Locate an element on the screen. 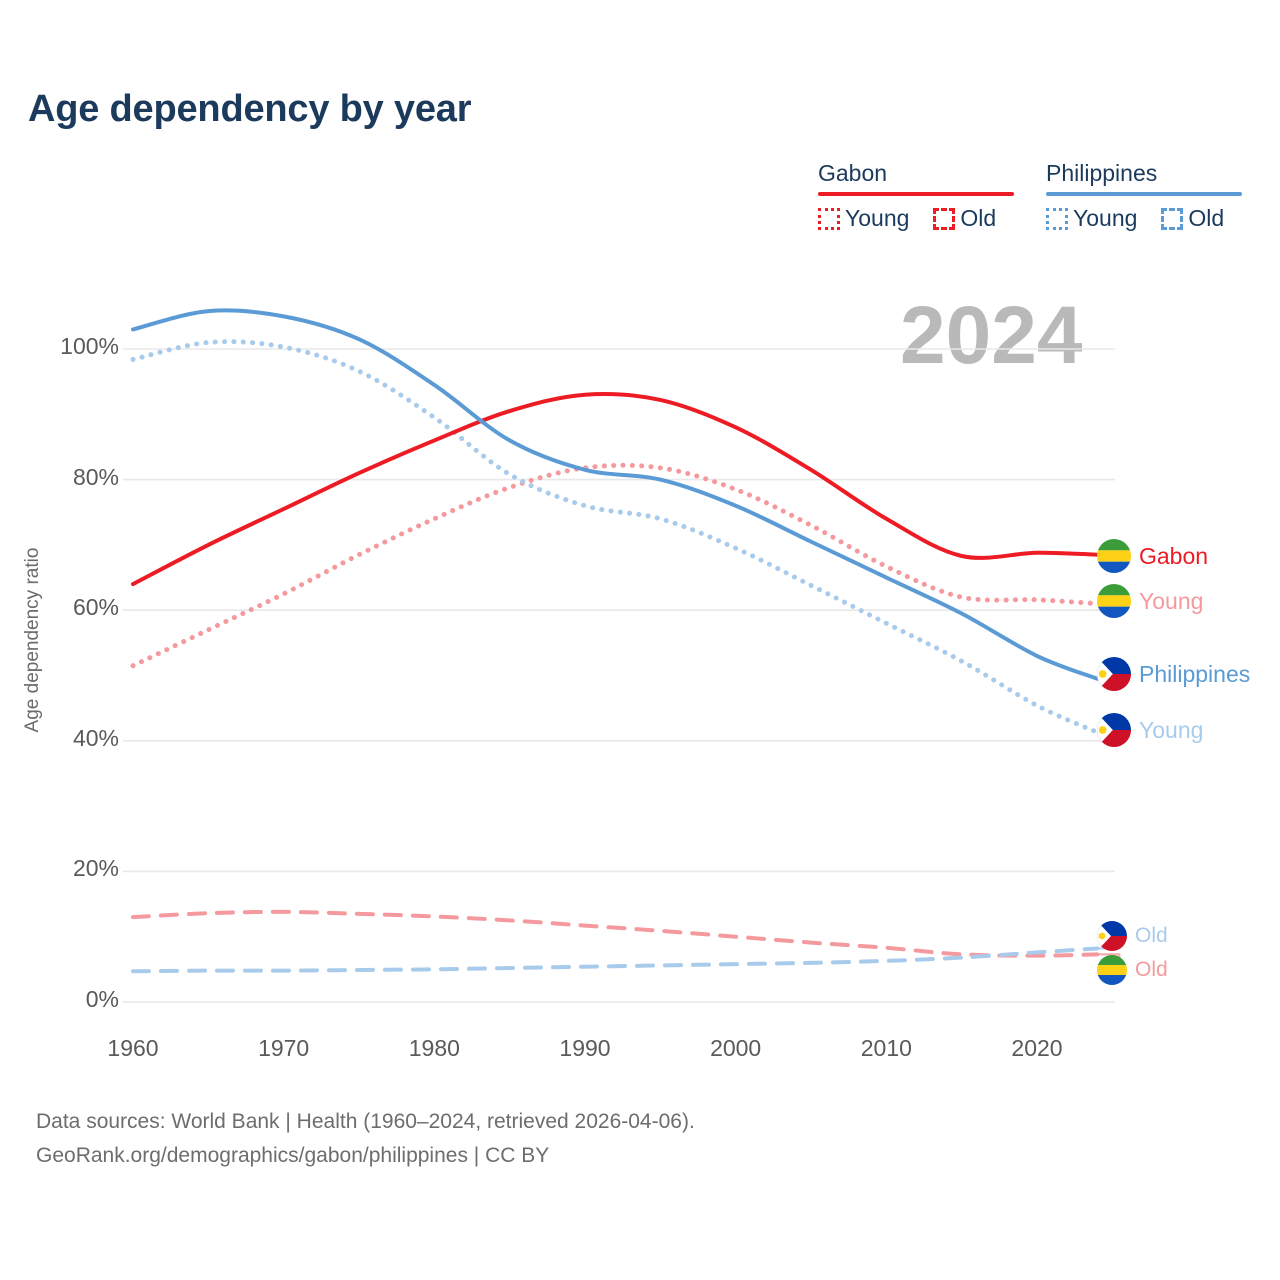 This screenshot has height=1280, width=1280. series-line-gabon is located at coordinates (615, 489).